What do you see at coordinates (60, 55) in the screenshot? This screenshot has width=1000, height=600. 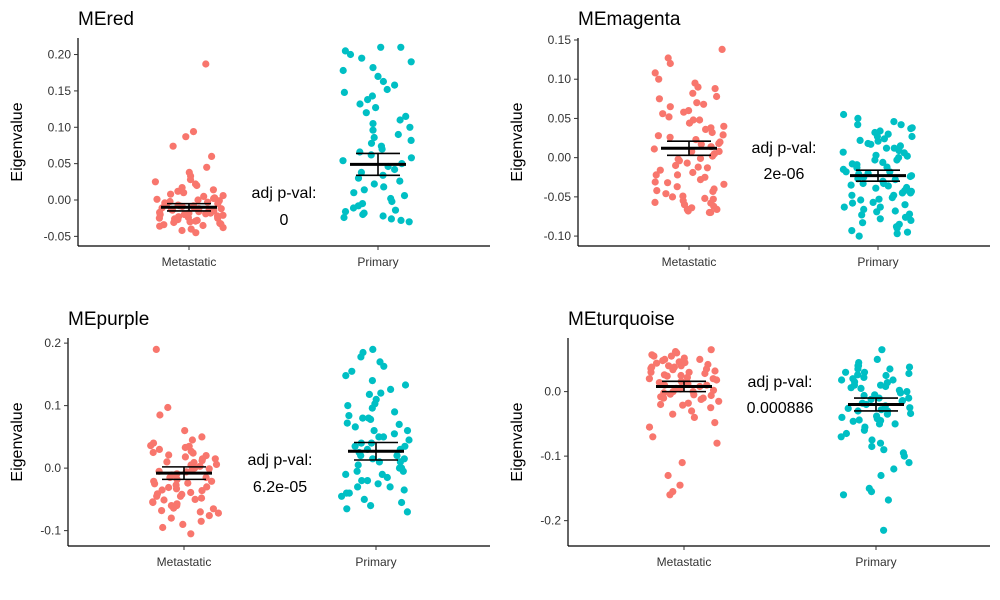 I see `y-tick-label: 0.20` at bounding box center [60, 55].